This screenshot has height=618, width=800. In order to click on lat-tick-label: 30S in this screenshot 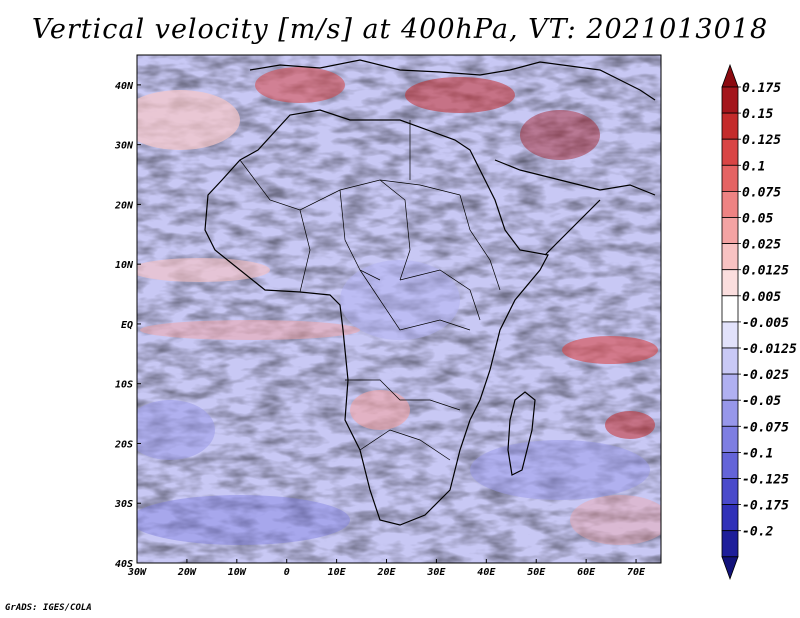, I will do `click(123, 504)`.